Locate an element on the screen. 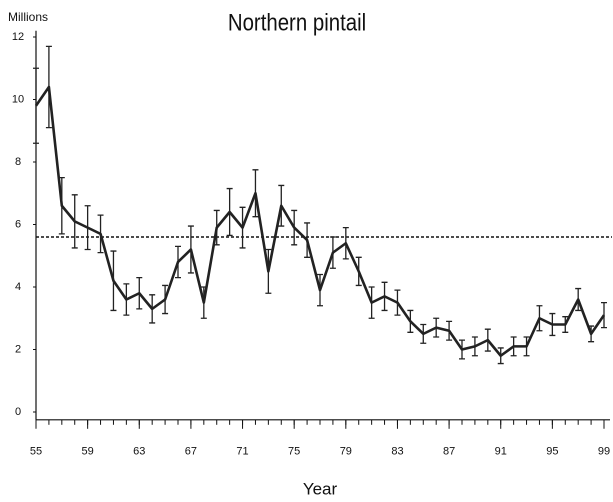  x-tick-label: 63 is located at coordinates (139, 452).